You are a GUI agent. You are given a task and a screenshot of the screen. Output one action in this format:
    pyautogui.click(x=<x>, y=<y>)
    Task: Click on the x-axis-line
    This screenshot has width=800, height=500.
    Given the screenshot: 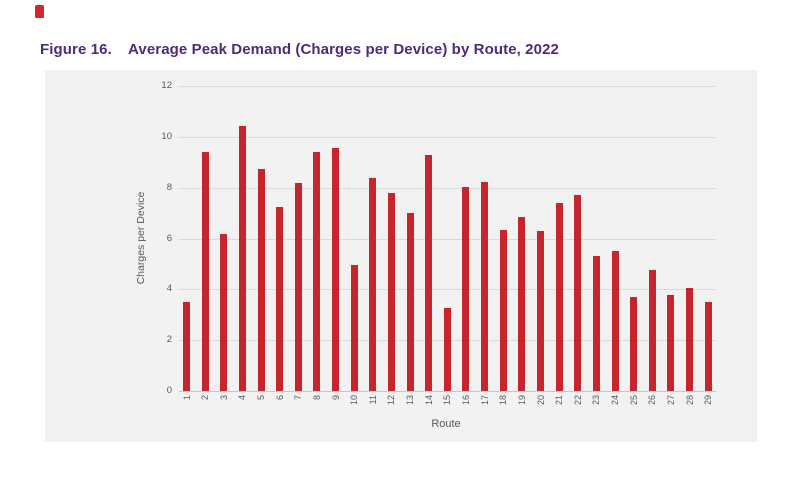 What is the action you would take?
    pyautogui.click(x=447, y=391)
    